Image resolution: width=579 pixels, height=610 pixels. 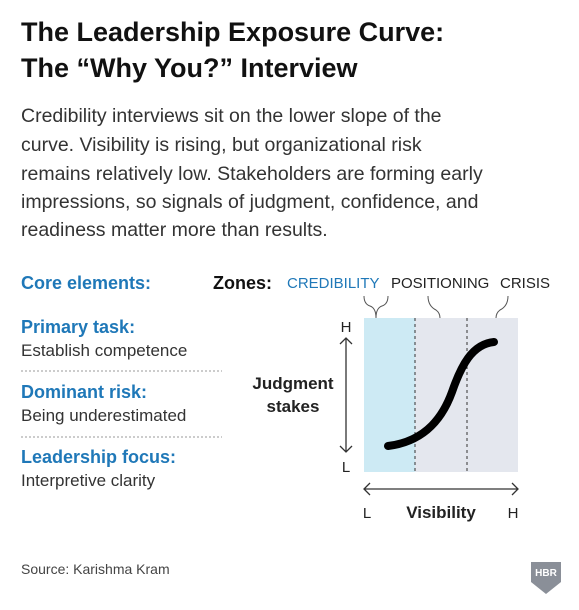 I want to click on zones-heading: Zones:, so click(x=242, y=283).